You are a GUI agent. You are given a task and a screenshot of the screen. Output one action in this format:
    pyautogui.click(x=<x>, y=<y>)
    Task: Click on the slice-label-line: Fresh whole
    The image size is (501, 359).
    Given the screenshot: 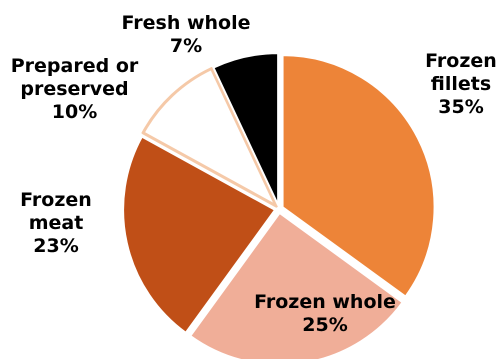 What is the action you would take?
    pyautogui.click(x=186, y=23)
    